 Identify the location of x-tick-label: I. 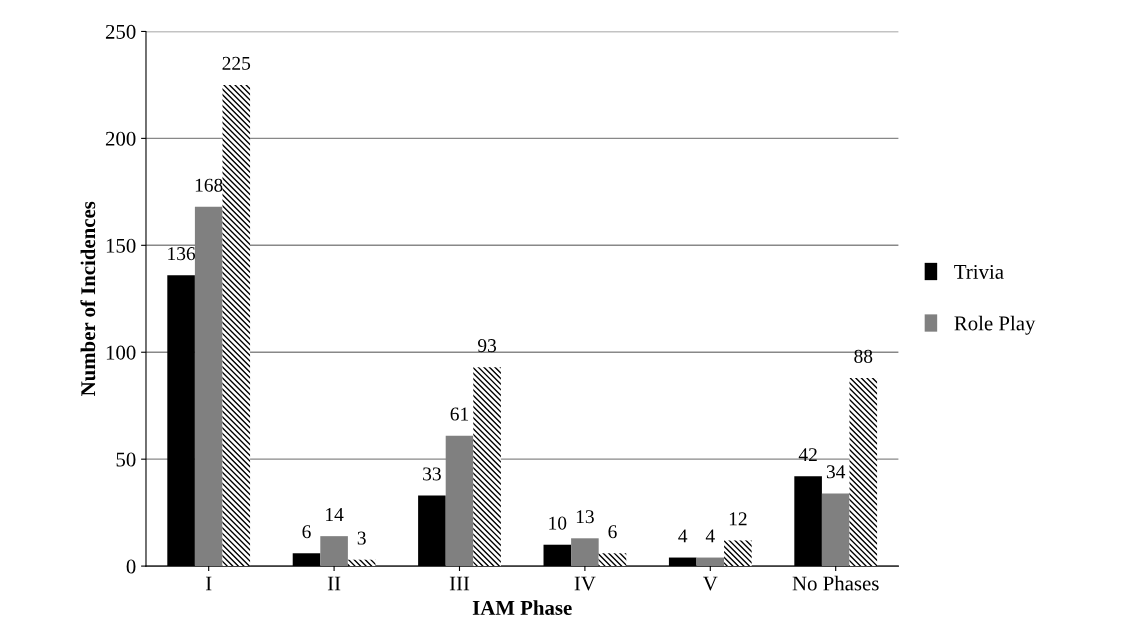
(208, 583).